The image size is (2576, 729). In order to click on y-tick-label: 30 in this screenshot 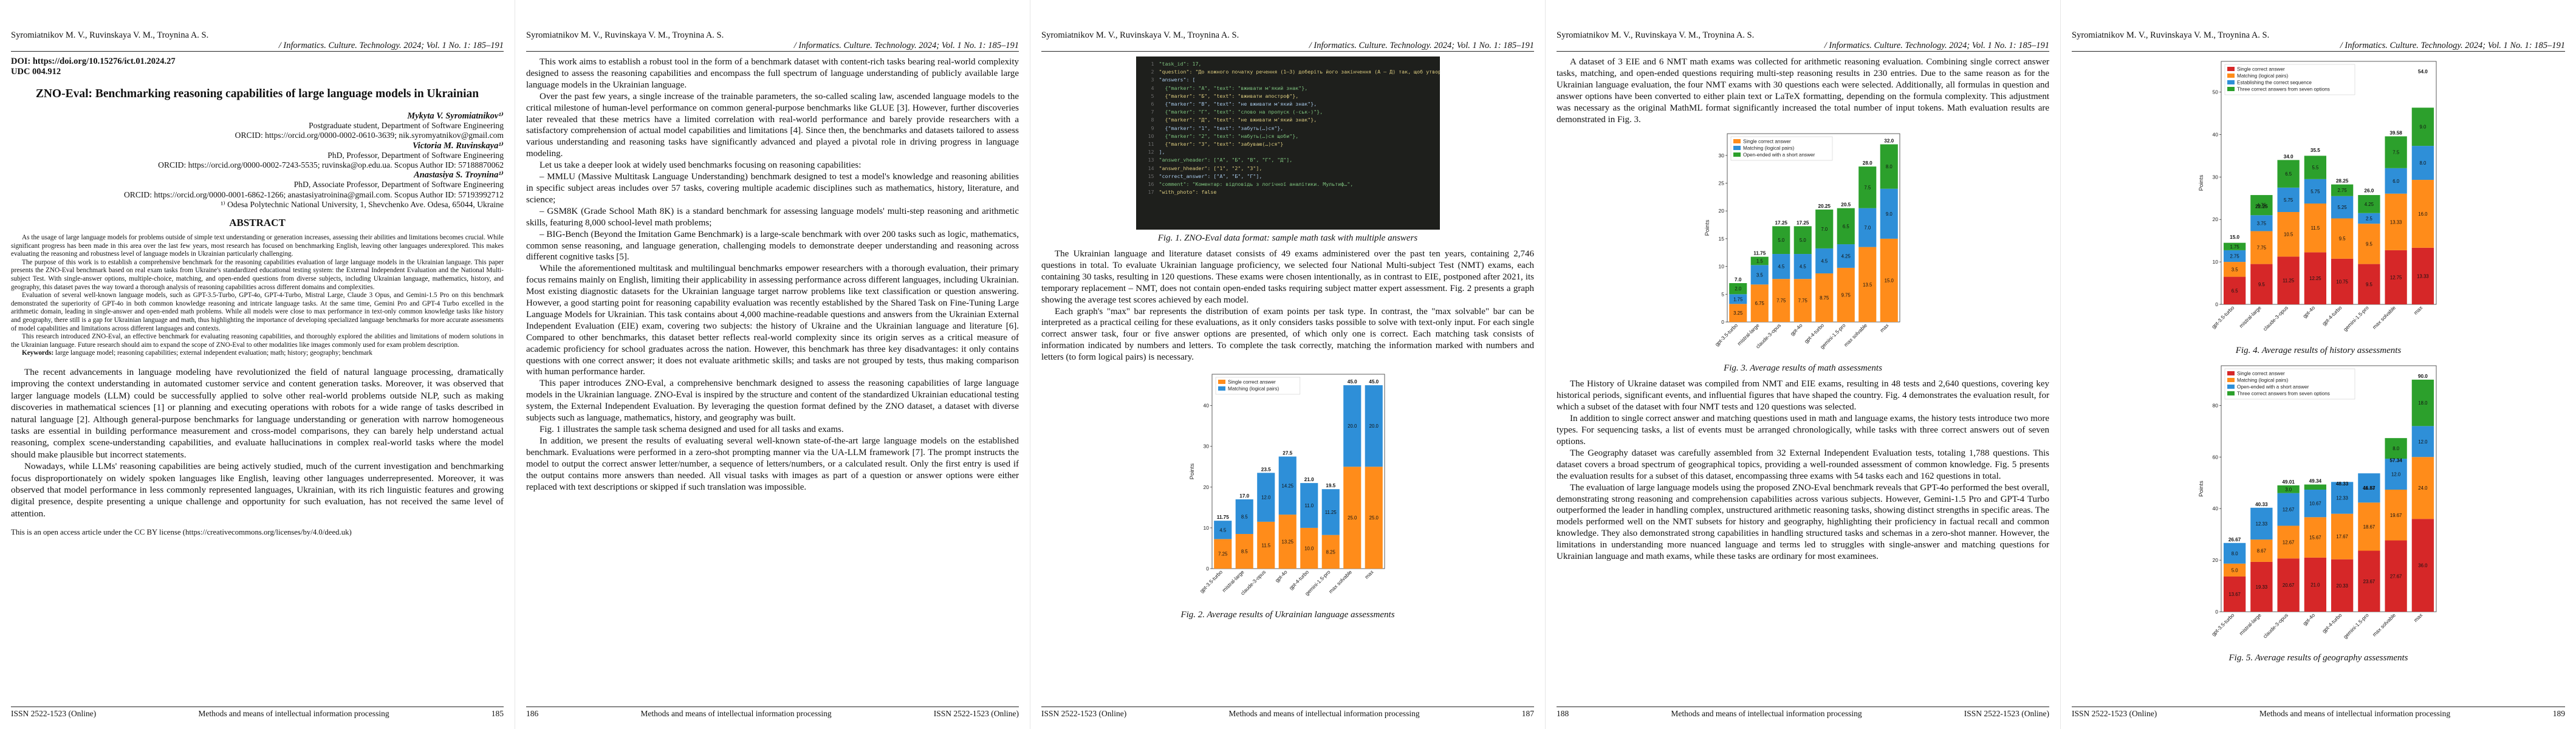, I will do `click(2216, 177)`.